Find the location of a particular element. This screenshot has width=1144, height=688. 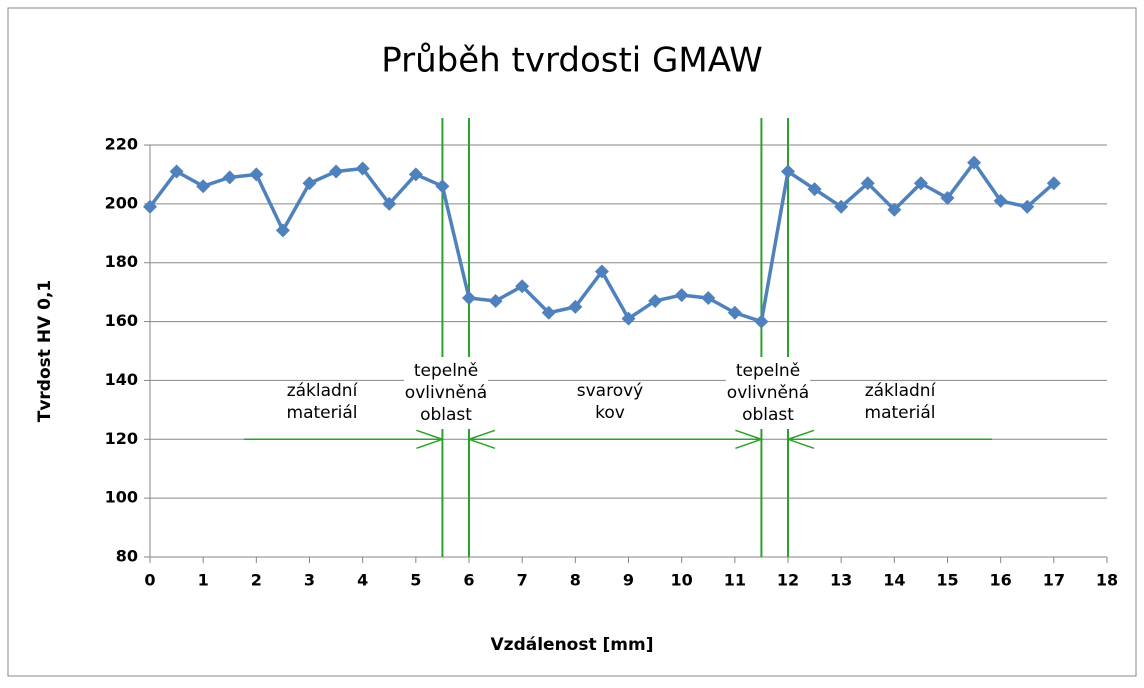

x-tick-label: 0 is located at coordinates (149, 580).